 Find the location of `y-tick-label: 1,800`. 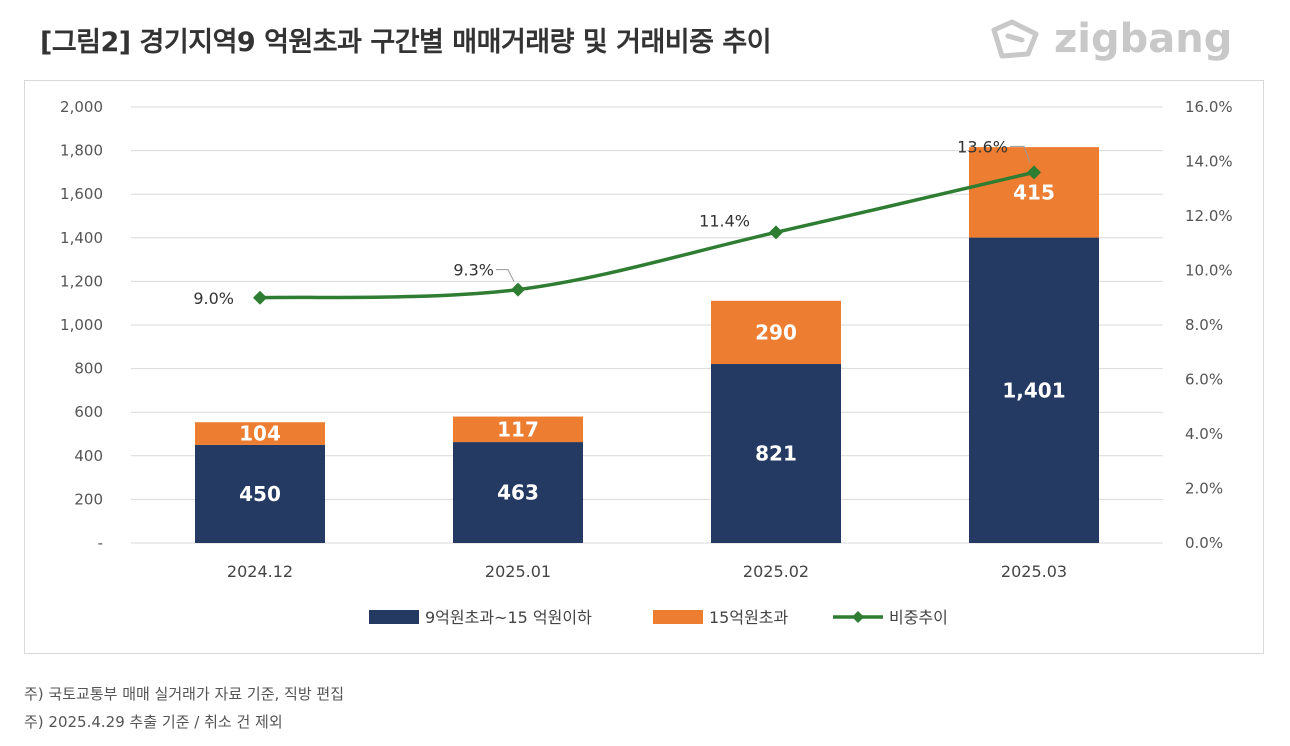

y-tick-label: 1,800 is located at coordinates (81, 151).